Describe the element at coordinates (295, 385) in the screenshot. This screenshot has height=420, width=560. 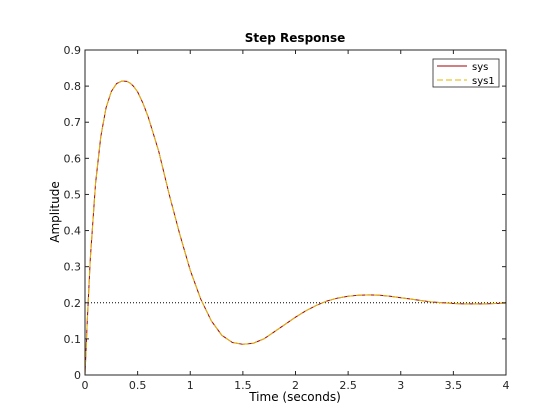
I see `x-tick-label: 2` at that location.